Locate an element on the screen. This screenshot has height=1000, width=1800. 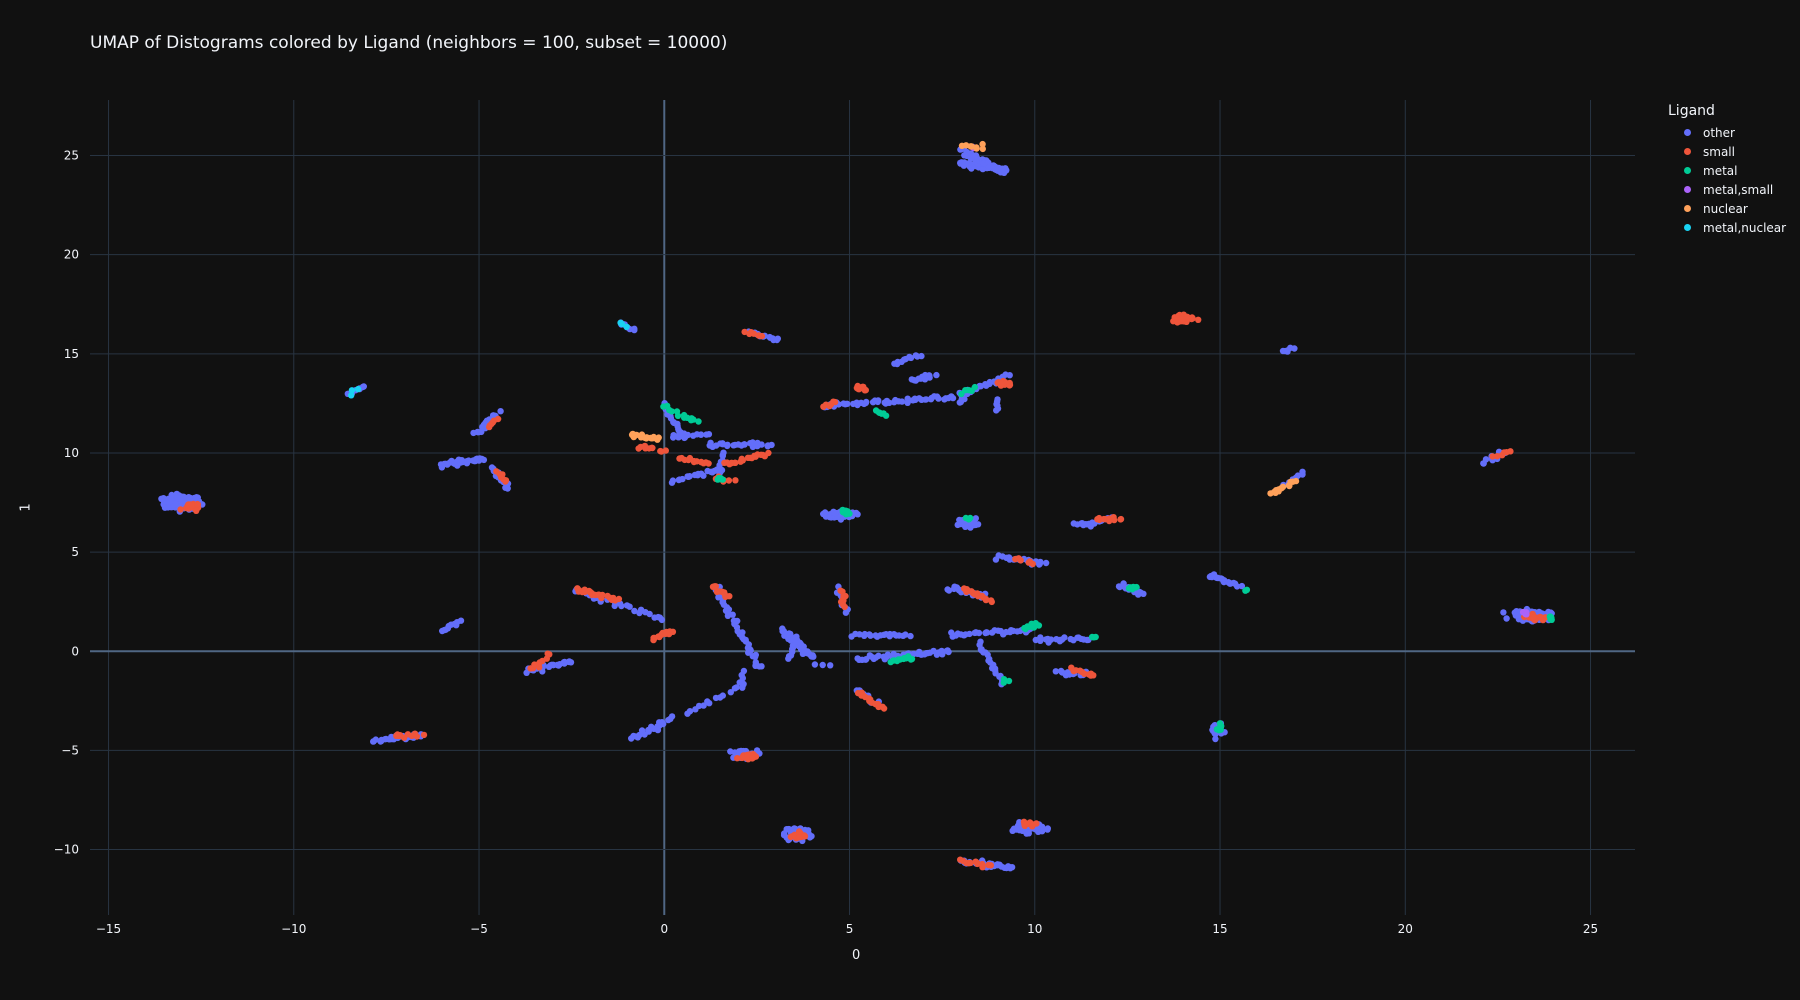
x-tick-label: 20 is located at coordinates (1405, 929).